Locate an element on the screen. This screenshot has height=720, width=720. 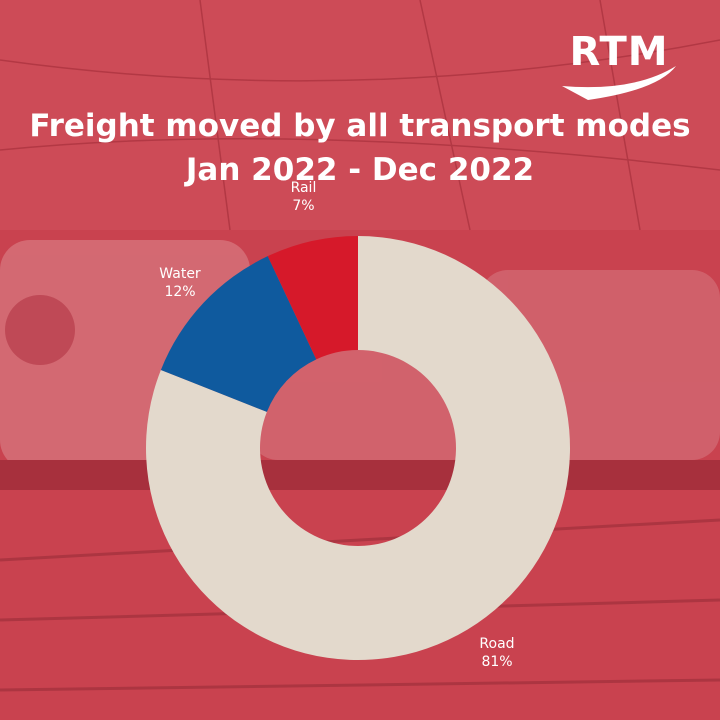
slice-water is located at coordinates (238, 334).